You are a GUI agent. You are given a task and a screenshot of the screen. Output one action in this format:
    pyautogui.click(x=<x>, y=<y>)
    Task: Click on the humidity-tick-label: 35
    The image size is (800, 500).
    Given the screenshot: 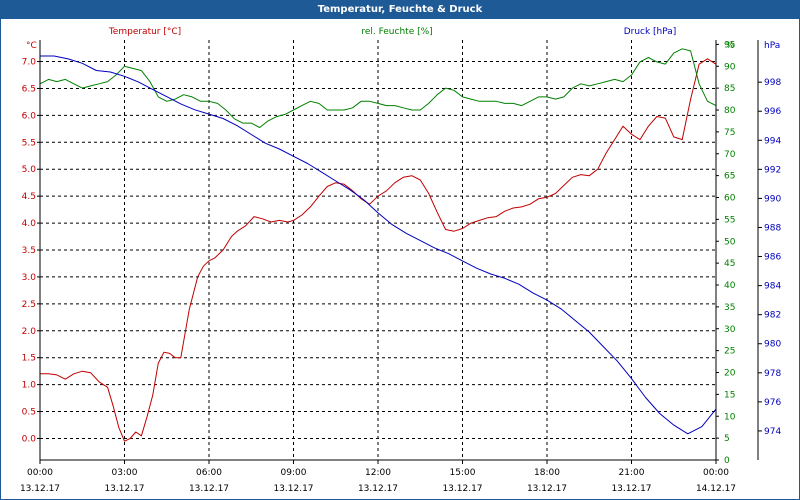 What is the action you would take?
    pyautogui.click(x=729, y=308)
    